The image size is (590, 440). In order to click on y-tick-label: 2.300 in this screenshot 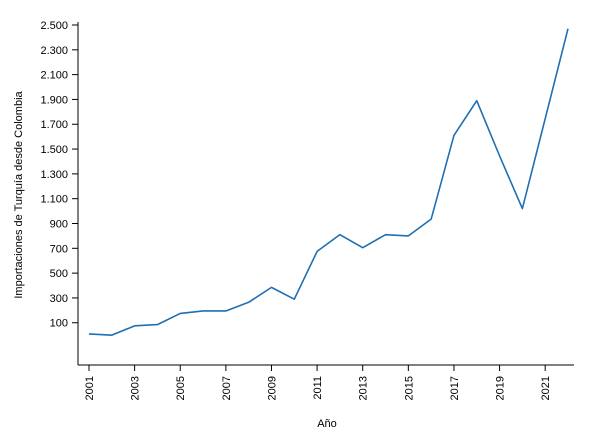, I will do `click(54, 51)`.